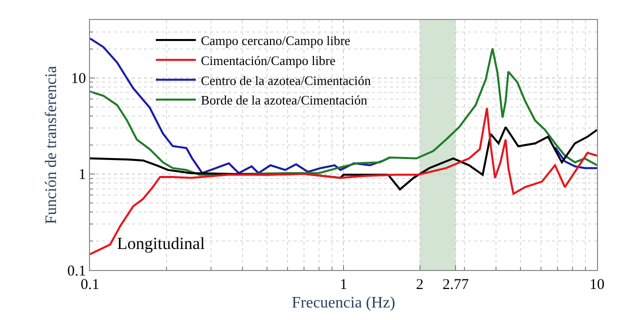  I want to click on y-tick-label: 10, so click(78, 79).